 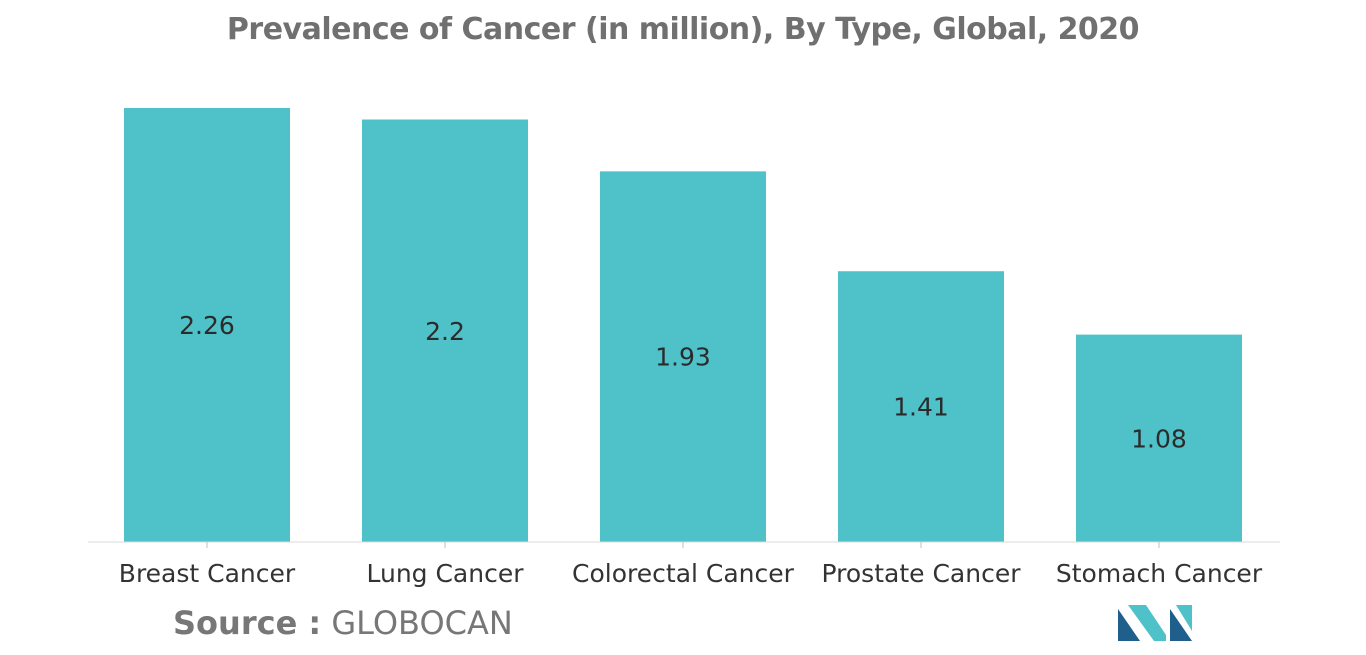 I want to click on bar-lung-cancer, so click(x=445, y=330).